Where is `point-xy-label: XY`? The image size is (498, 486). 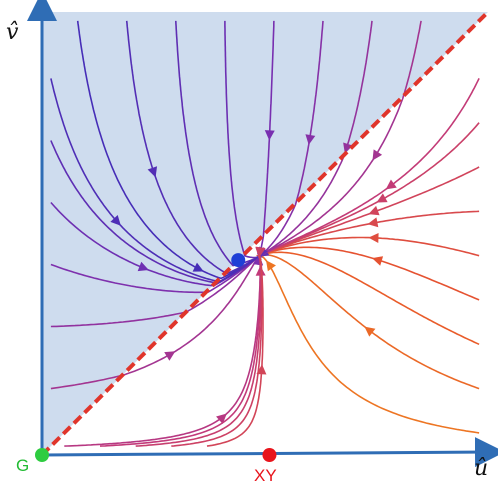 point-xy-label: XY is located at coordinates (265, 475).